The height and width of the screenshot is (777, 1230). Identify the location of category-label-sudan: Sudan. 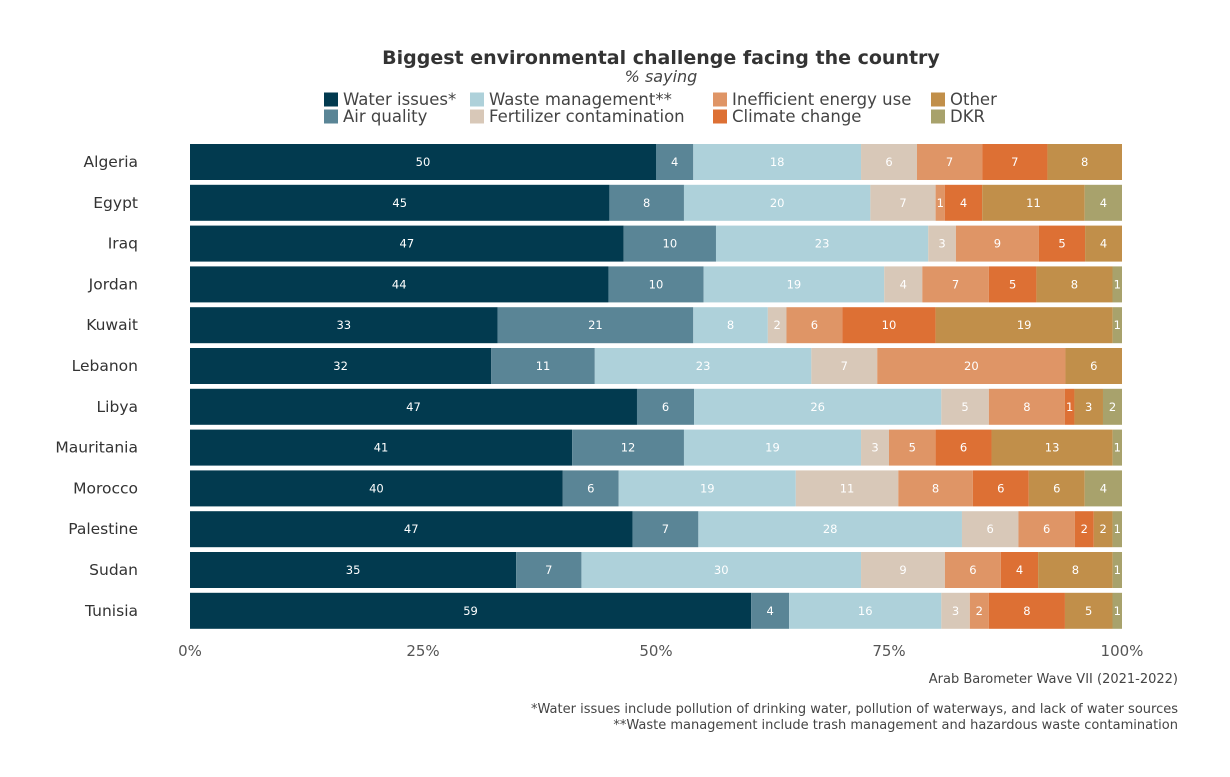
(113, 570).